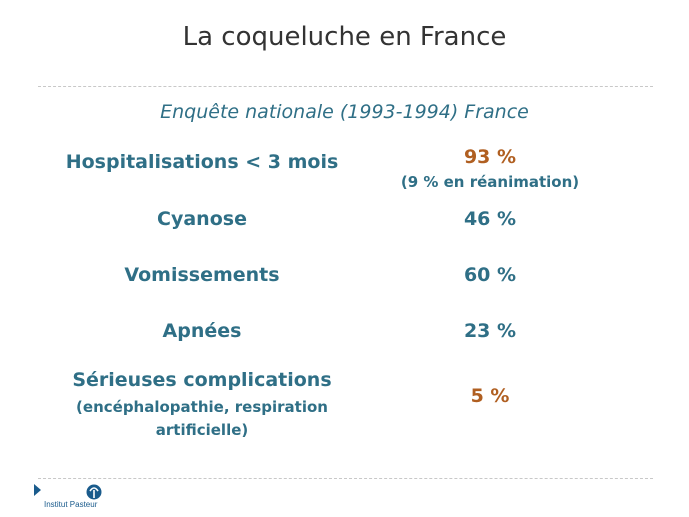 This screenshot has height=517, width=689. I want to click on bottom-divider, so click(345, 478).